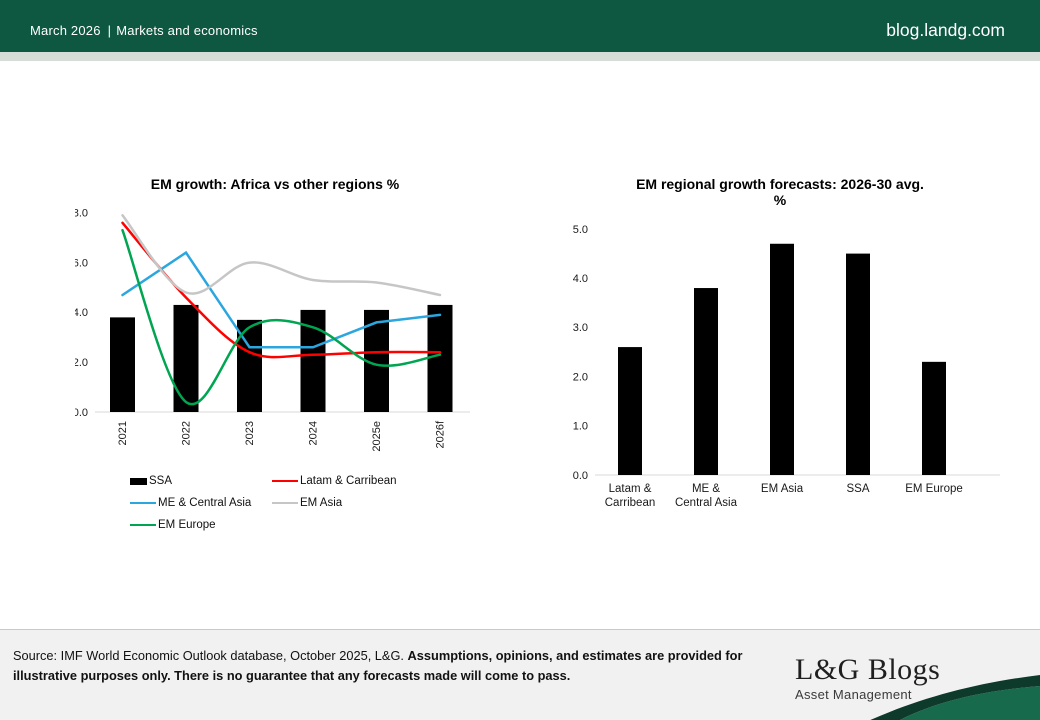  I want to click on swoosh-green-shape, so click(970, 703).